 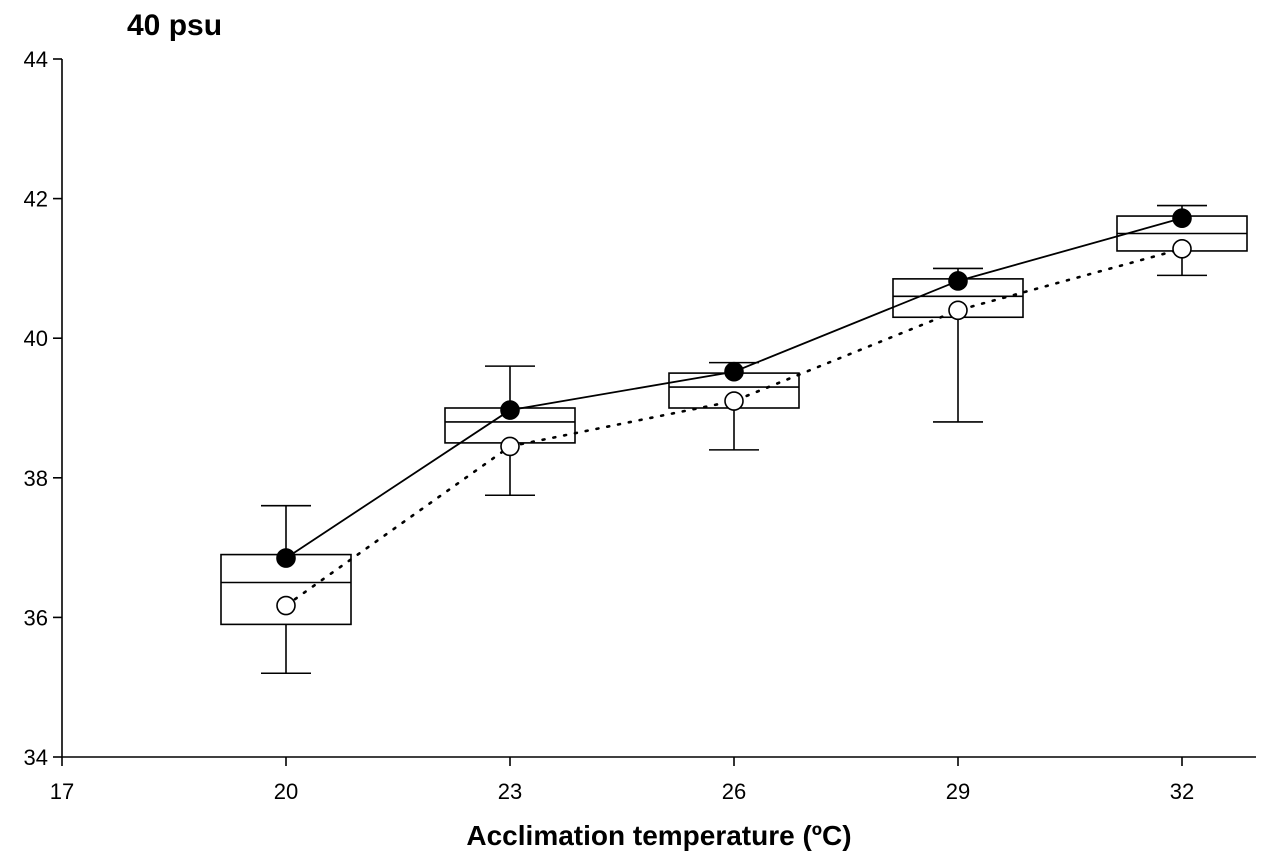 What do you see at coordinates (734, 791) in the screenshot?
I see `x-tick-label: 26` at bounding box center [734, 791].